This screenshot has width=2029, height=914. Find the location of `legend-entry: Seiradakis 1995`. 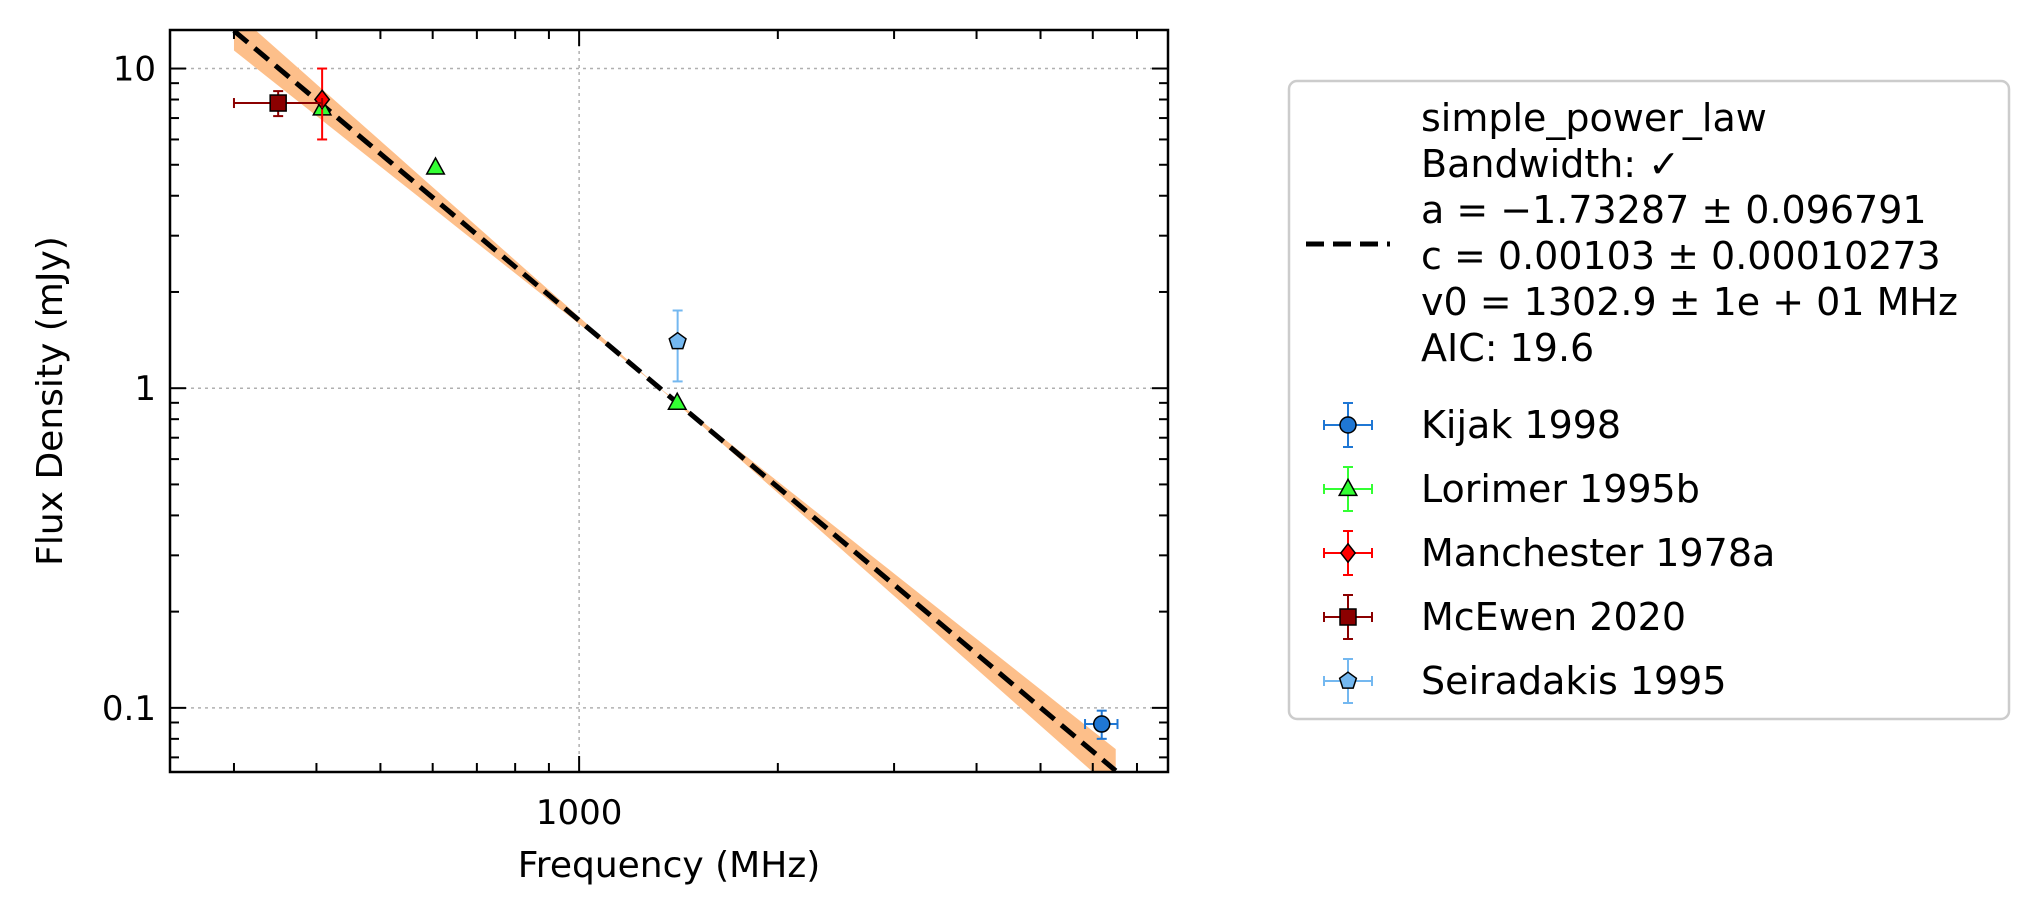

legend-entry: Seiradakis 1995 is located at coordinates (1525, 681).